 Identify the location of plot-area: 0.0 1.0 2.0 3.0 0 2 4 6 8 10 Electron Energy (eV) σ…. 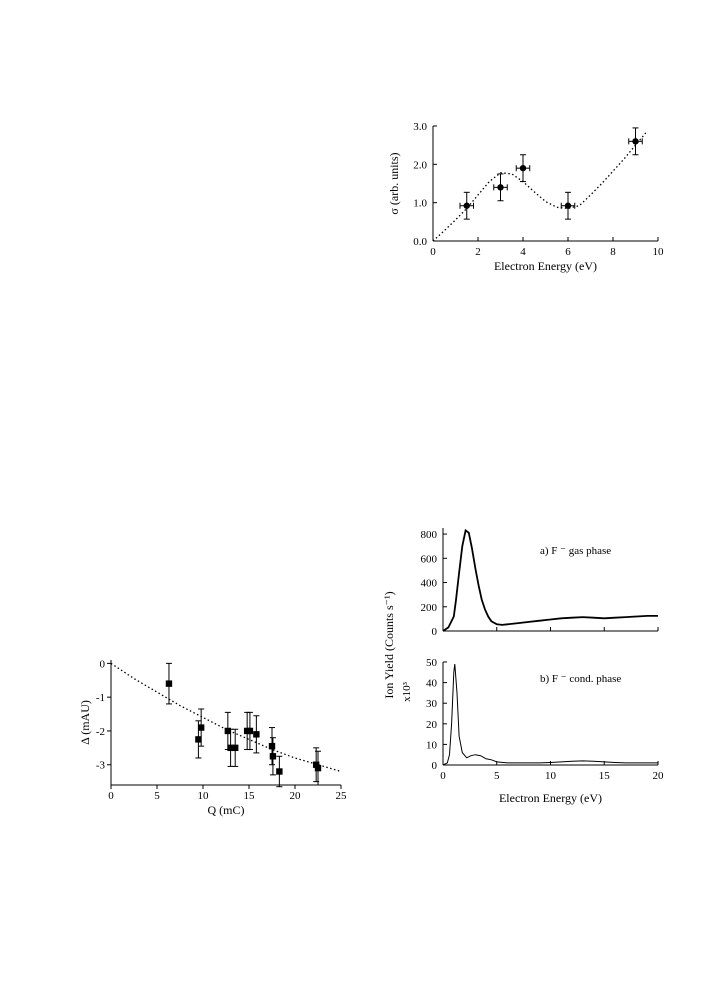
(525, 197).